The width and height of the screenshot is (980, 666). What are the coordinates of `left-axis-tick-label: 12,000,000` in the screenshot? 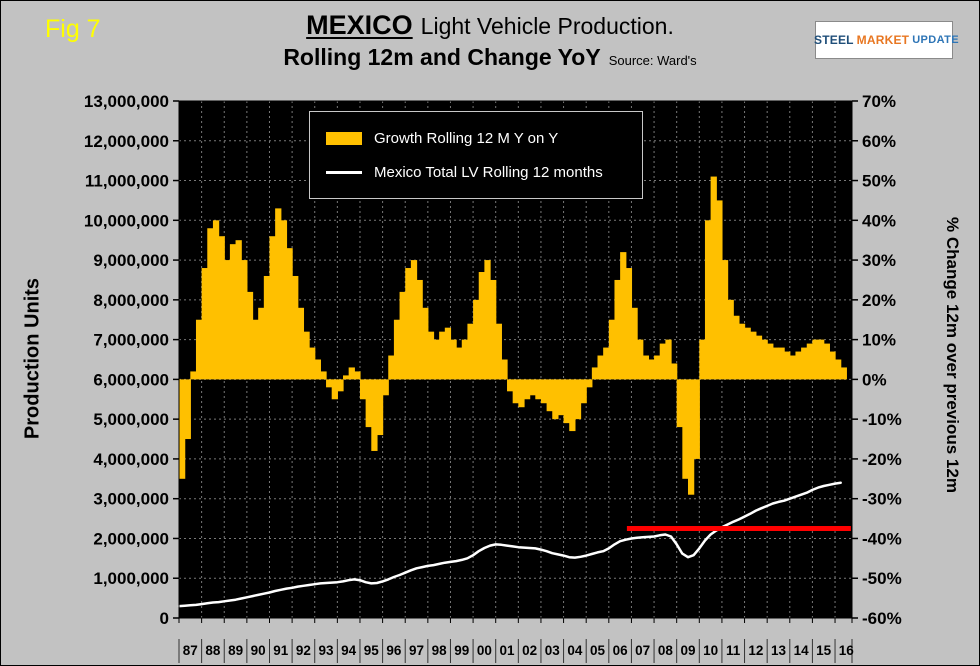 It's located at (126, 141).